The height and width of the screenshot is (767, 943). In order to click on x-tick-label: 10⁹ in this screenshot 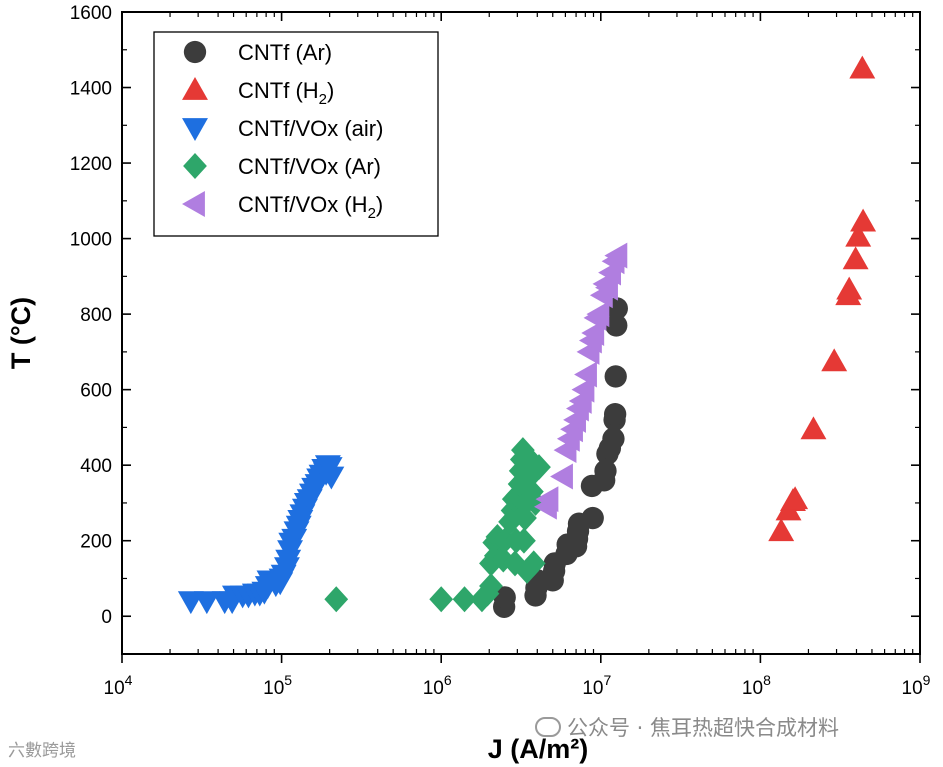, I will do `click(916, 685)`.